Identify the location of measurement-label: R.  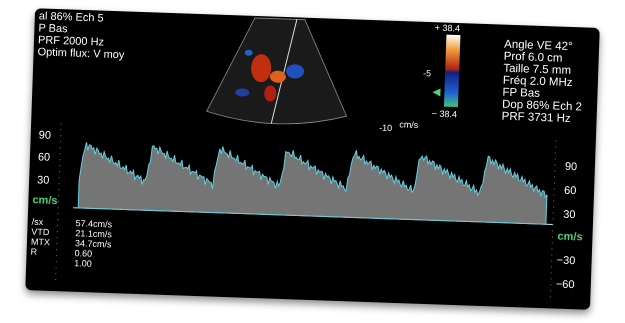
(33, 252).